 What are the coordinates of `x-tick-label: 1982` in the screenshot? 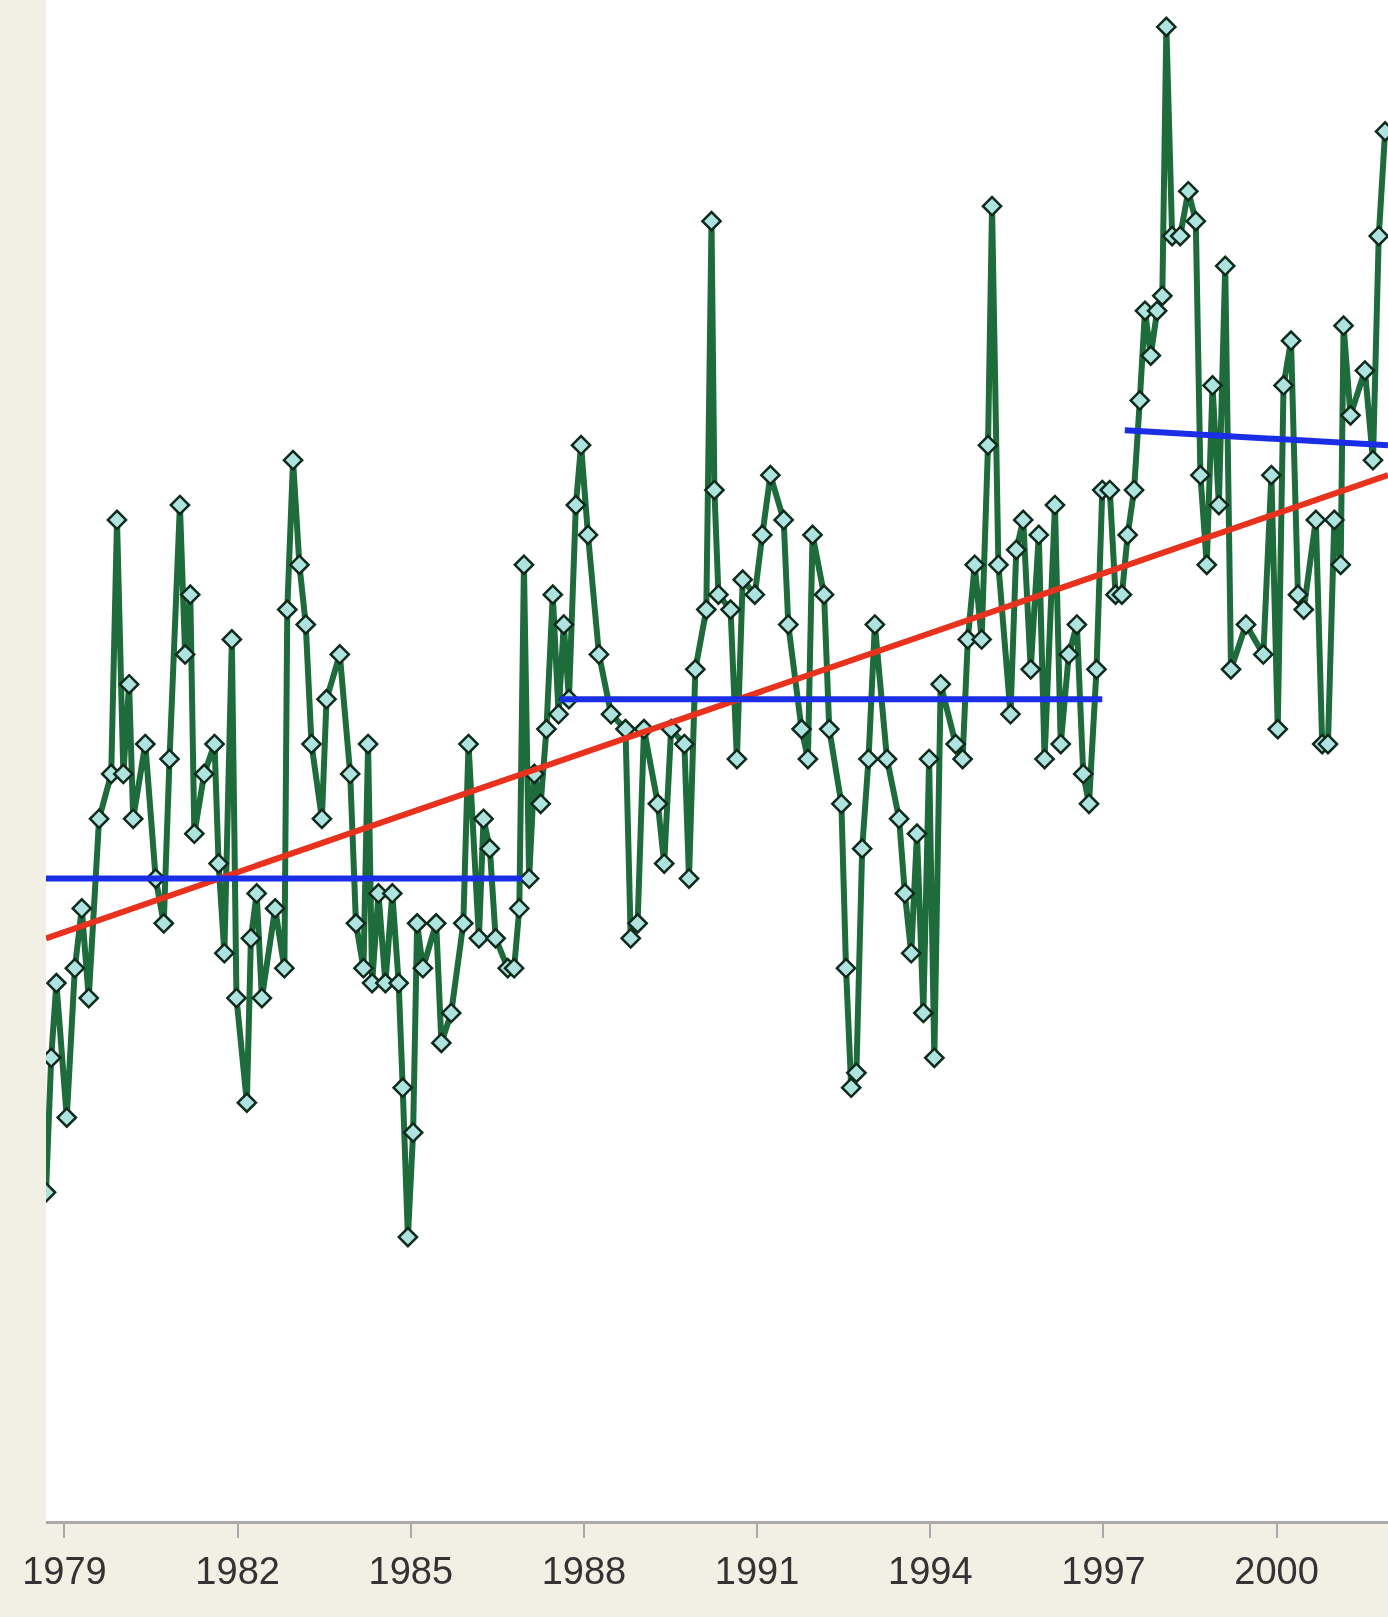 It's located at (237, 1570).